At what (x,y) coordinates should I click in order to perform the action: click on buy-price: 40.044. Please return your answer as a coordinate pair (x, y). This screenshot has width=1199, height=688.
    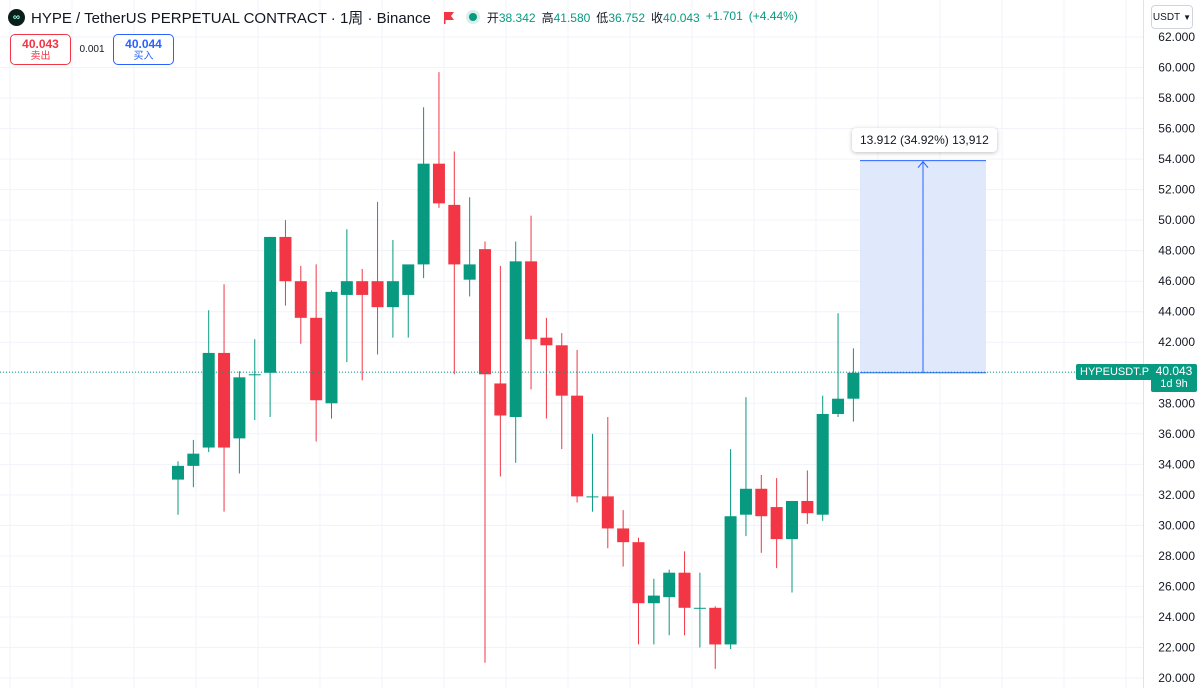
    Looking at the image, I should click on (143, 43).